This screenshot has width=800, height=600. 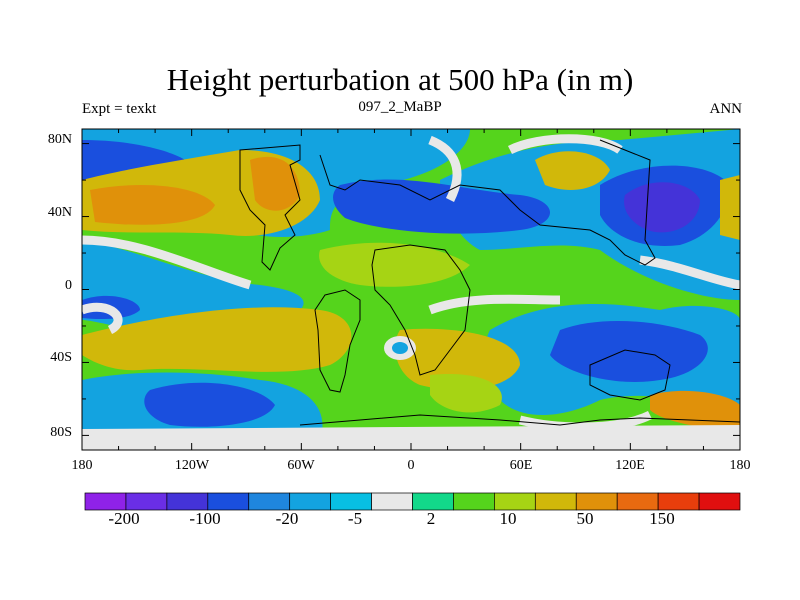 What do you see at coordinates (508, 518) in the screenshot?
I see `colorbar-label: 10` at bounding box center [508, 518].